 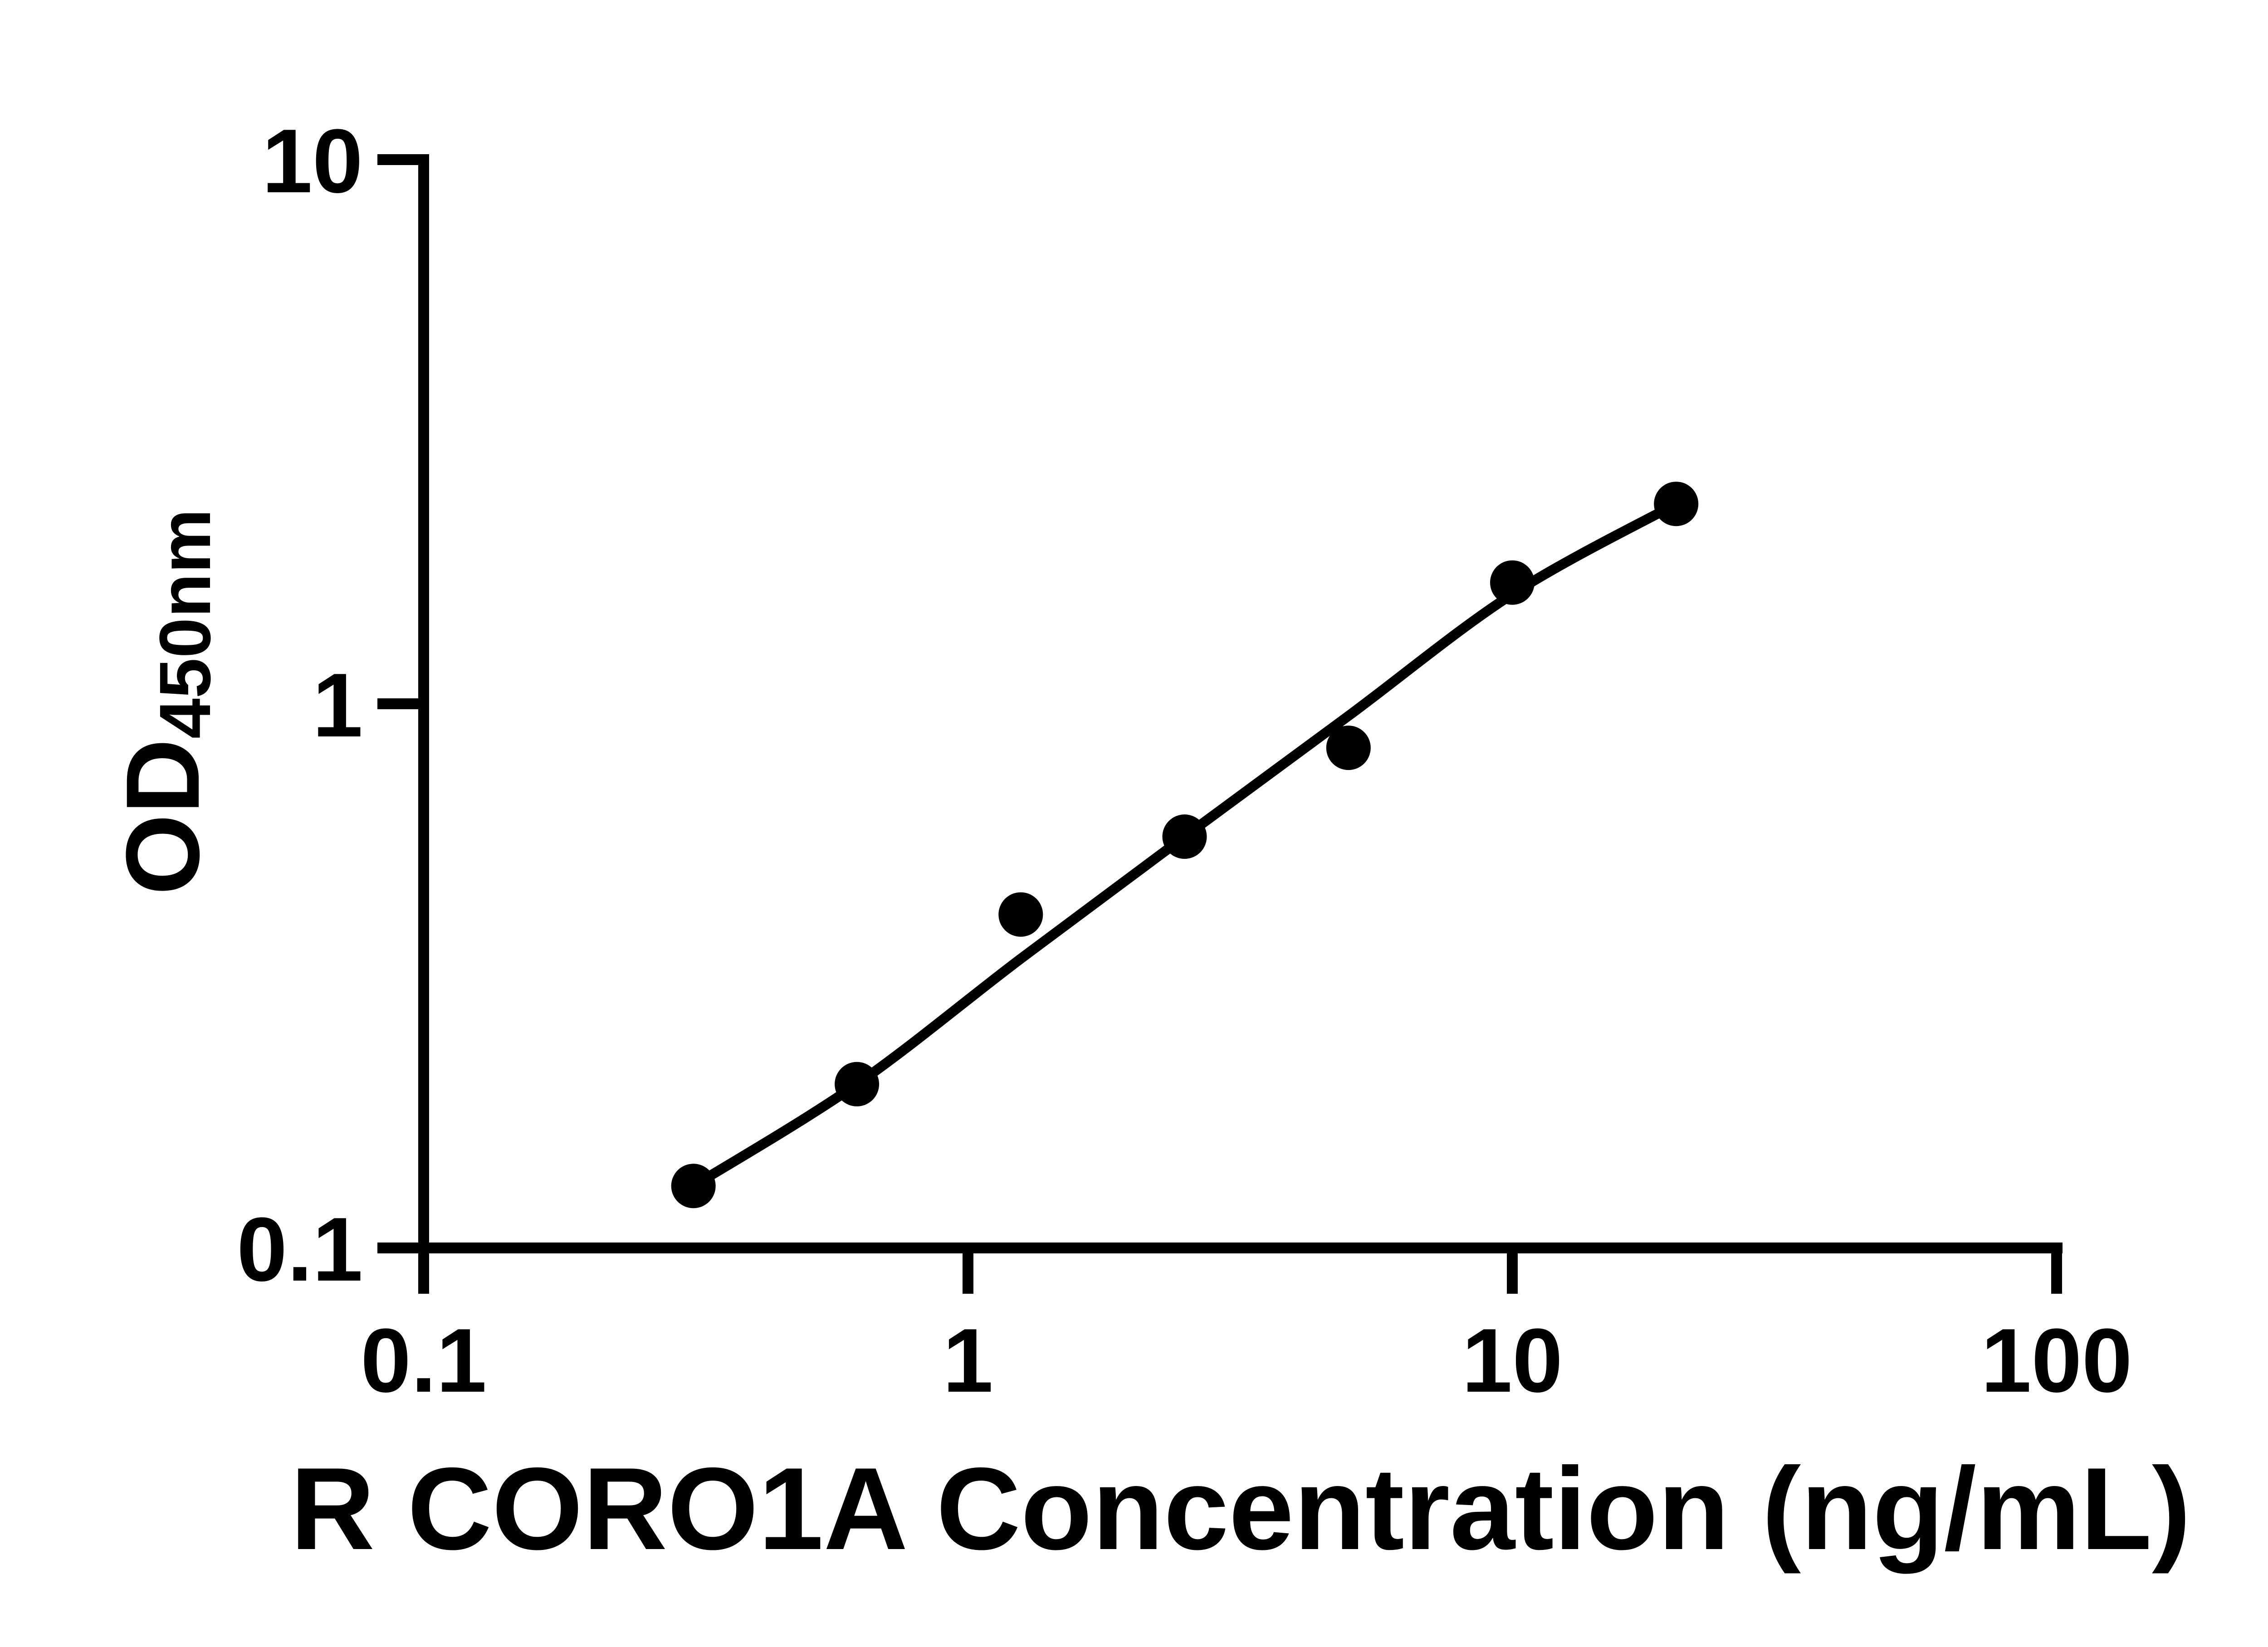 What do you see at coordinates (338, 705) in the screenshot?
I see `y-tick-label: 1` at bounding box center [338, 705].